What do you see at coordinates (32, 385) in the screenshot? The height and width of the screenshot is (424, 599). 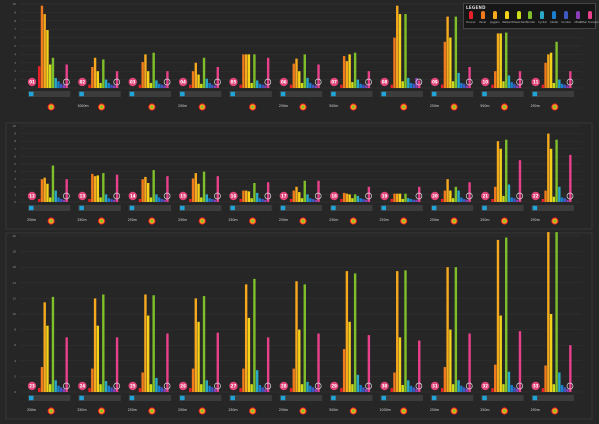 I see `group-id-label: 23` at bounding box center [32, 385].